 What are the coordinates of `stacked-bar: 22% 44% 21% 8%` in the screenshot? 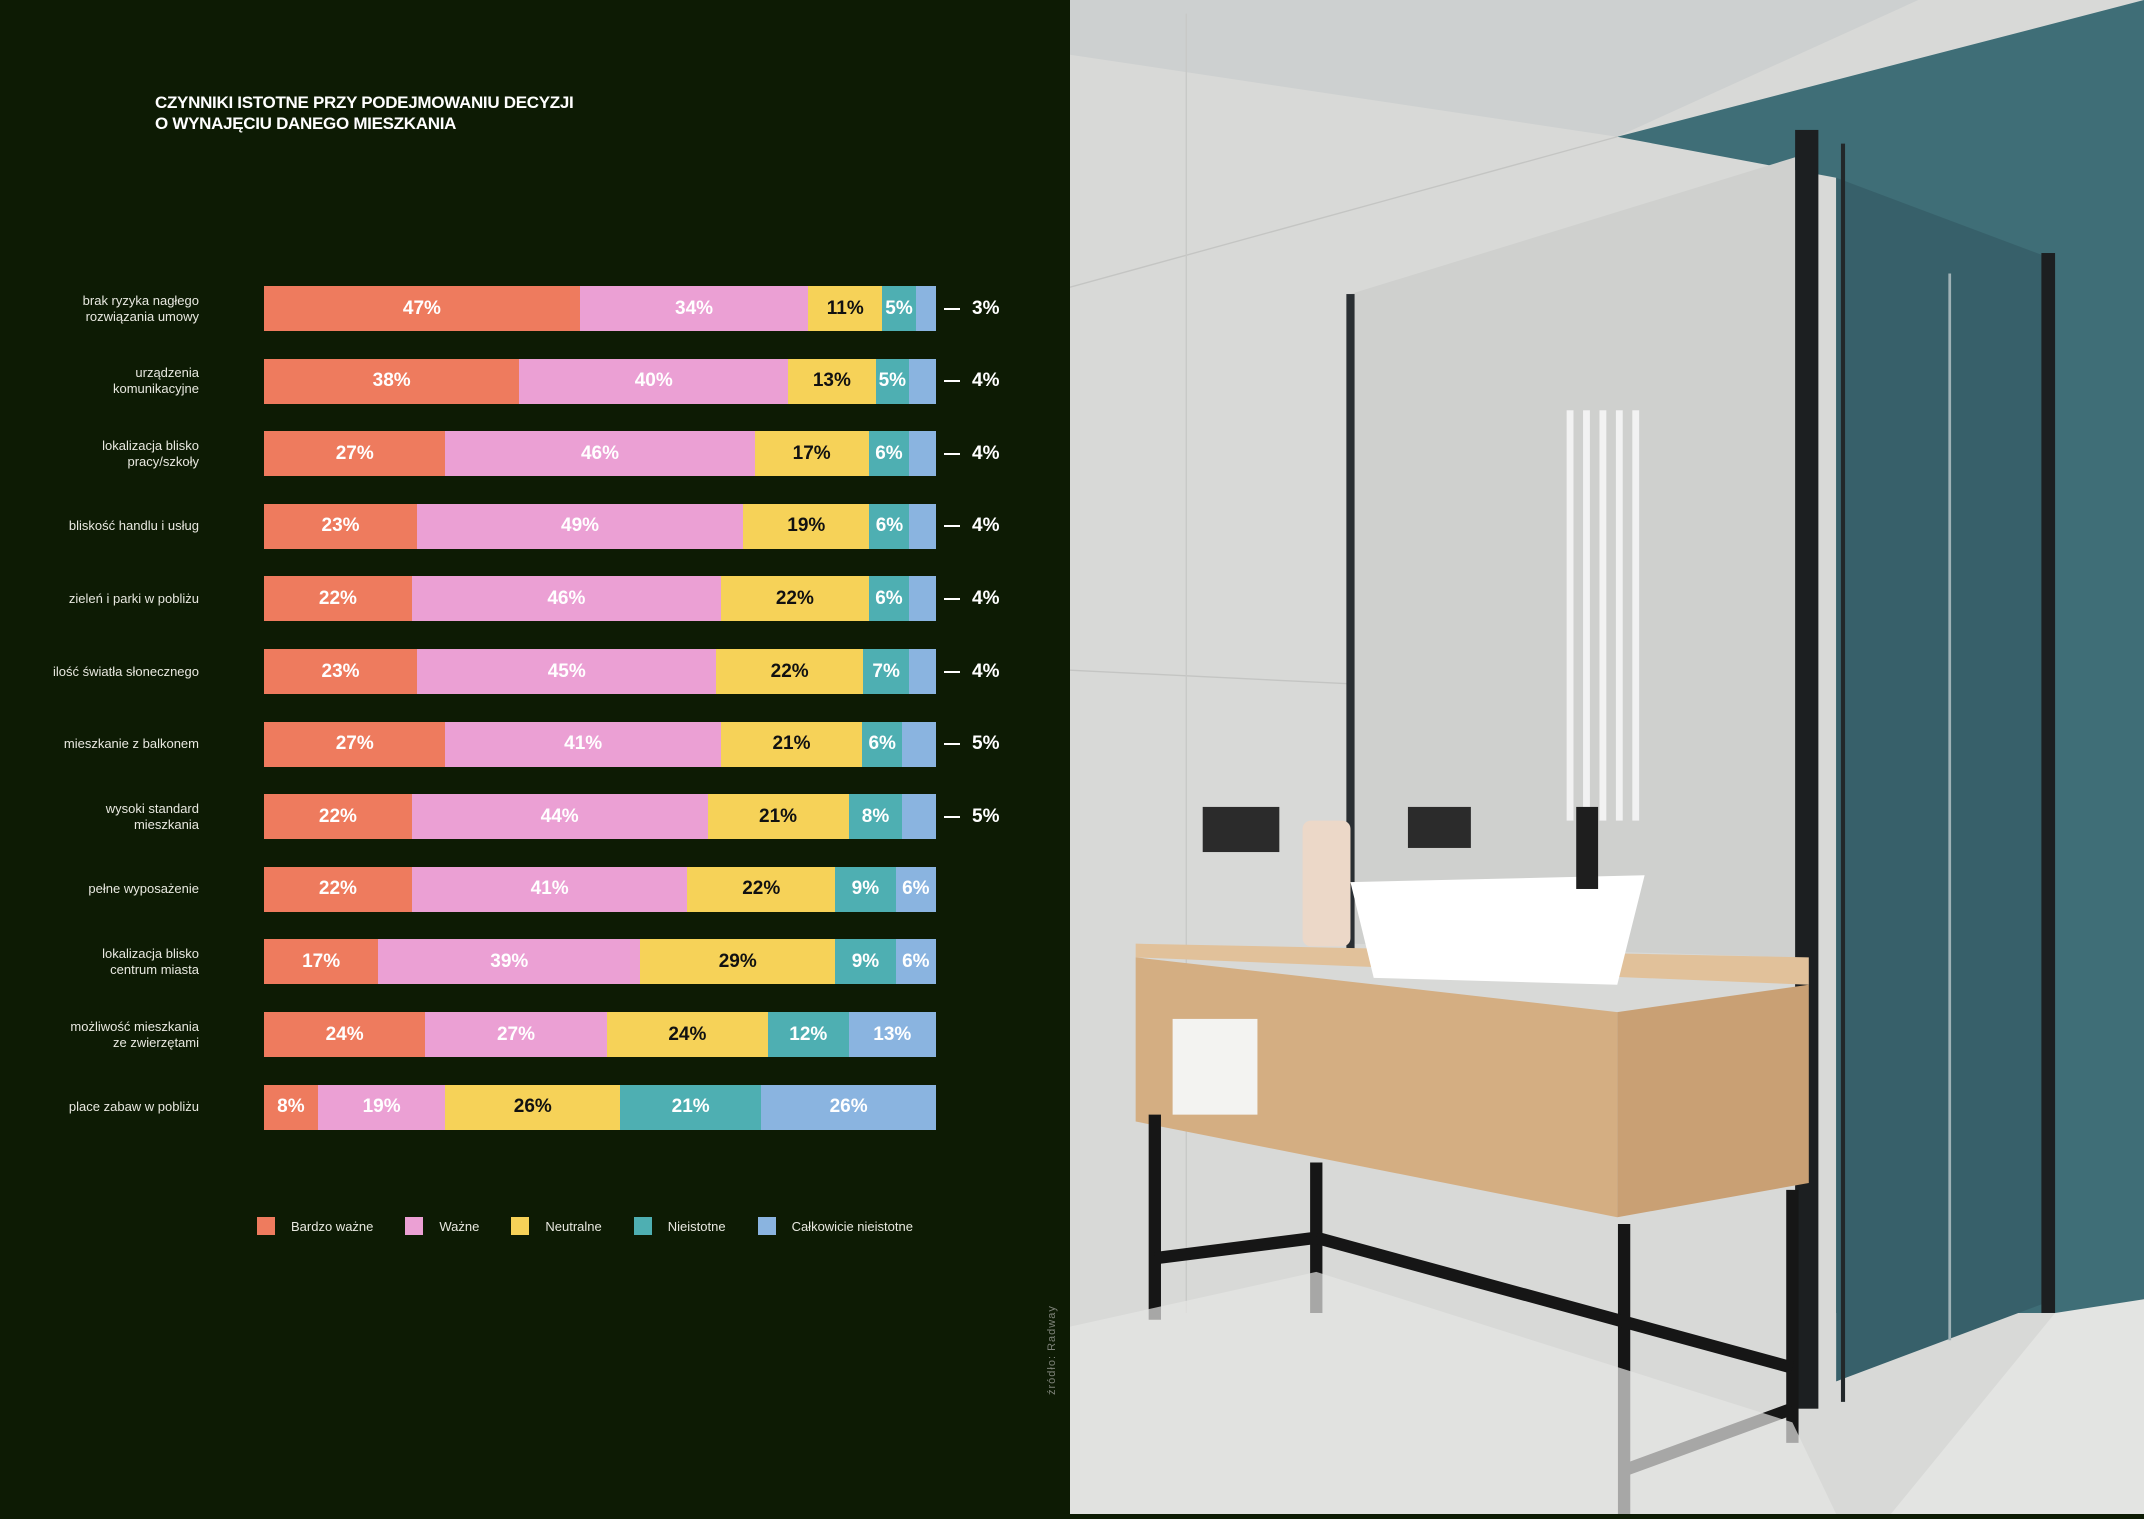 It's located at (600, 817).